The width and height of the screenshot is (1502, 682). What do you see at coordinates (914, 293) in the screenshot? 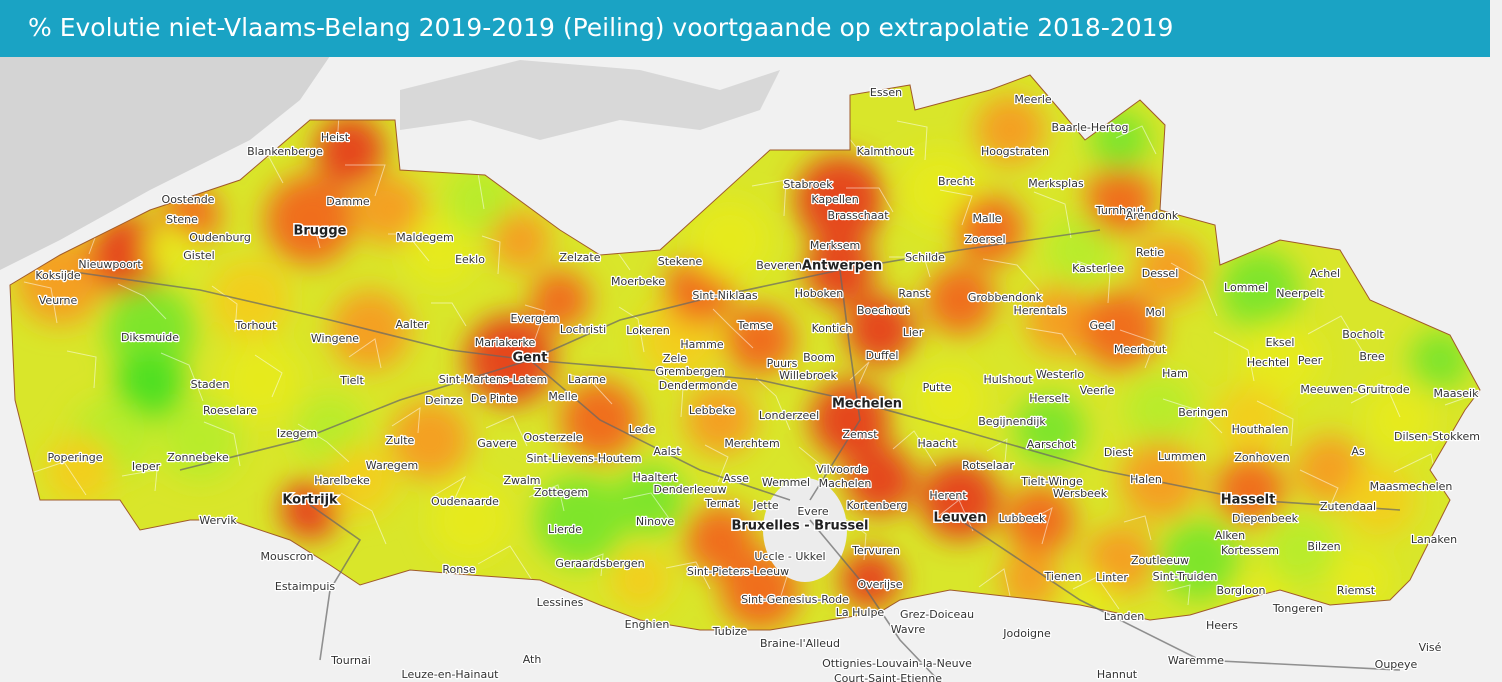
I see `place-label: Ranst` at bounding box center [914, 293].